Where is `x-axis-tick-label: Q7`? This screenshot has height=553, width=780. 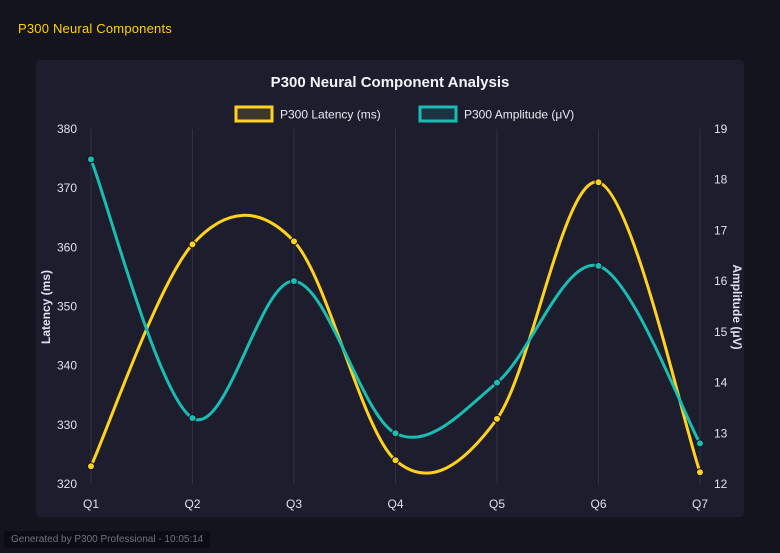
x-axis-tick-label: Q7 is located at coordinates (700, 504).